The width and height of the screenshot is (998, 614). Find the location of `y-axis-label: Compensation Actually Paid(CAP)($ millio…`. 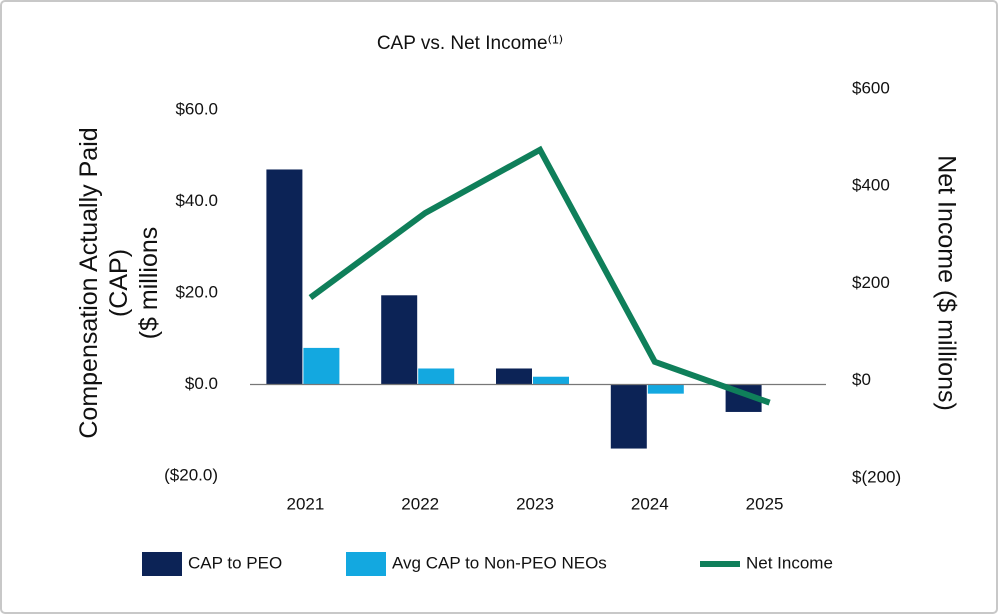

y-axis-label: Compensation Actually Paid(CAP)($ millio… is located at coordinates (119, 282).